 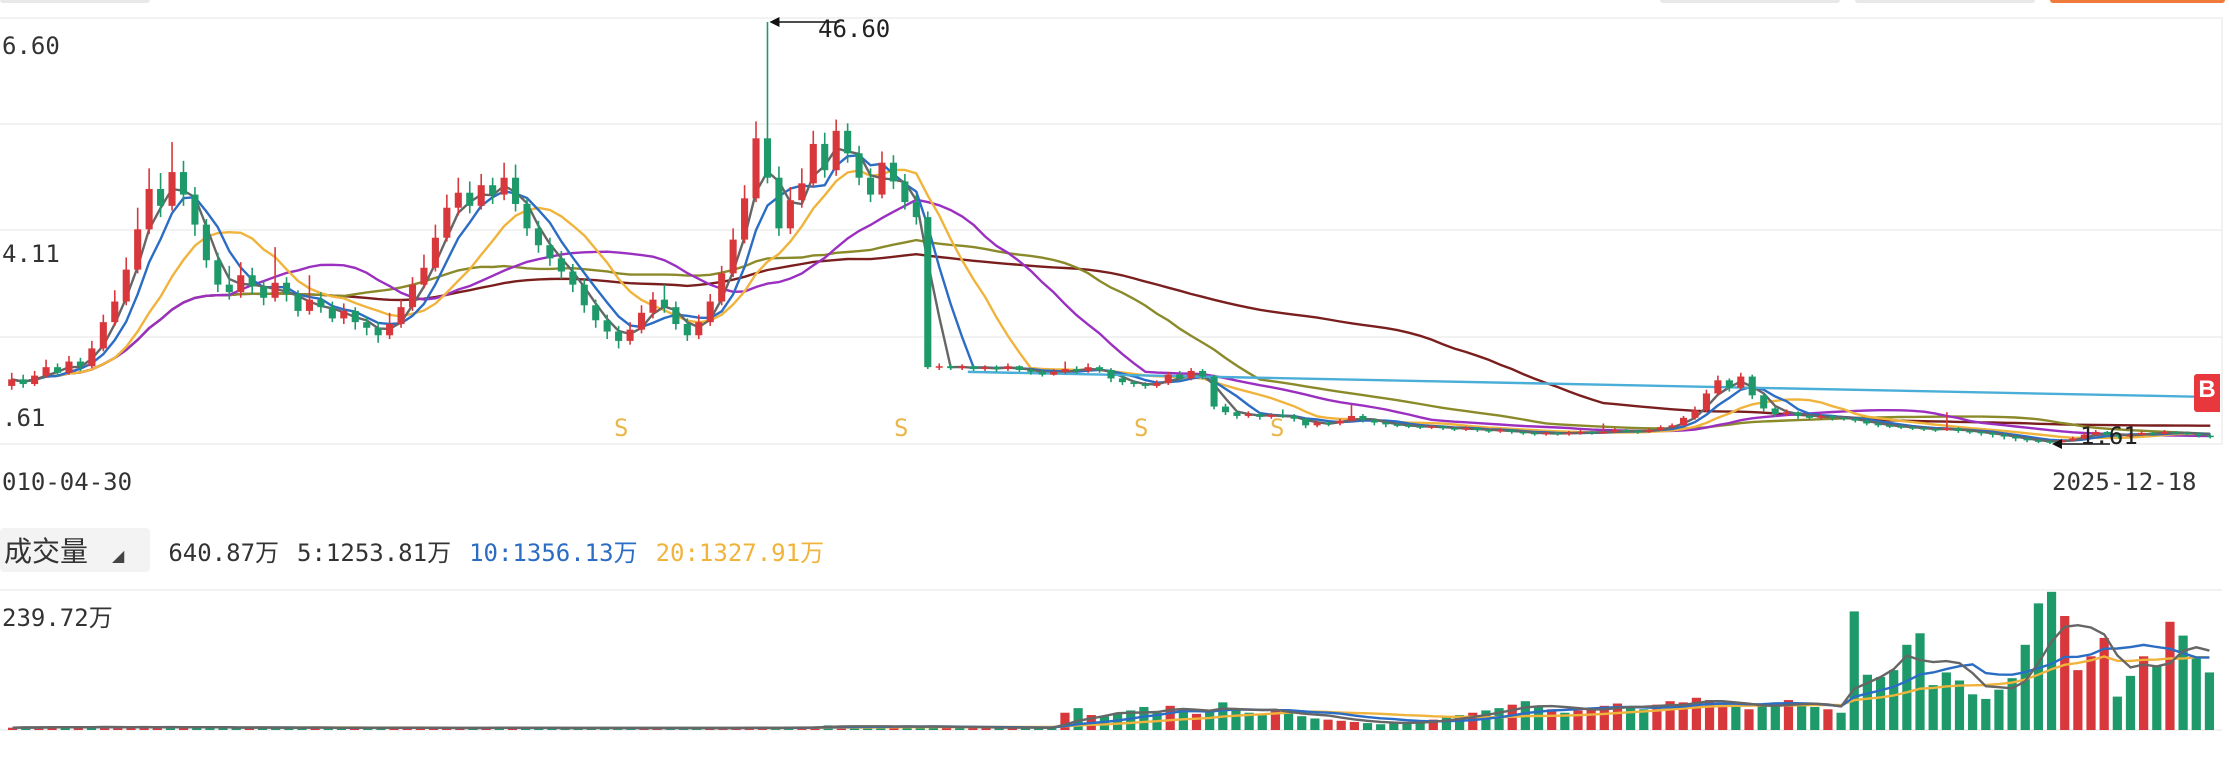 What do you see at coordinates (2207, 393) in the screenshot?
I see `buy-marker: B` at bounding box center [2207, 393].